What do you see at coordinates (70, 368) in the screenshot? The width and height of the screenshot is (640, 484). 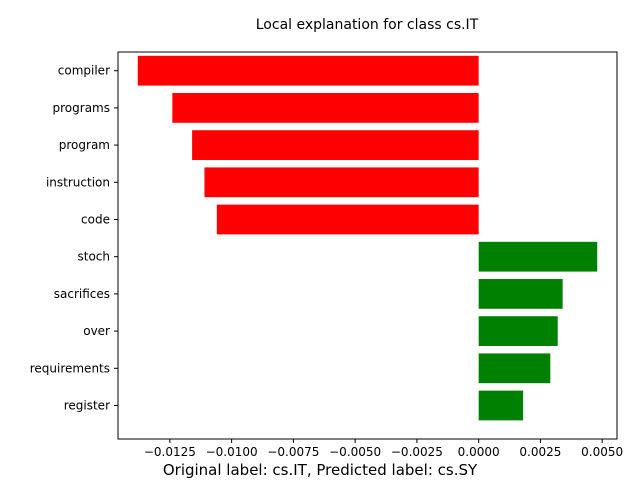 I see `y-tick-label: requirements` at bounding box center [70, 368].